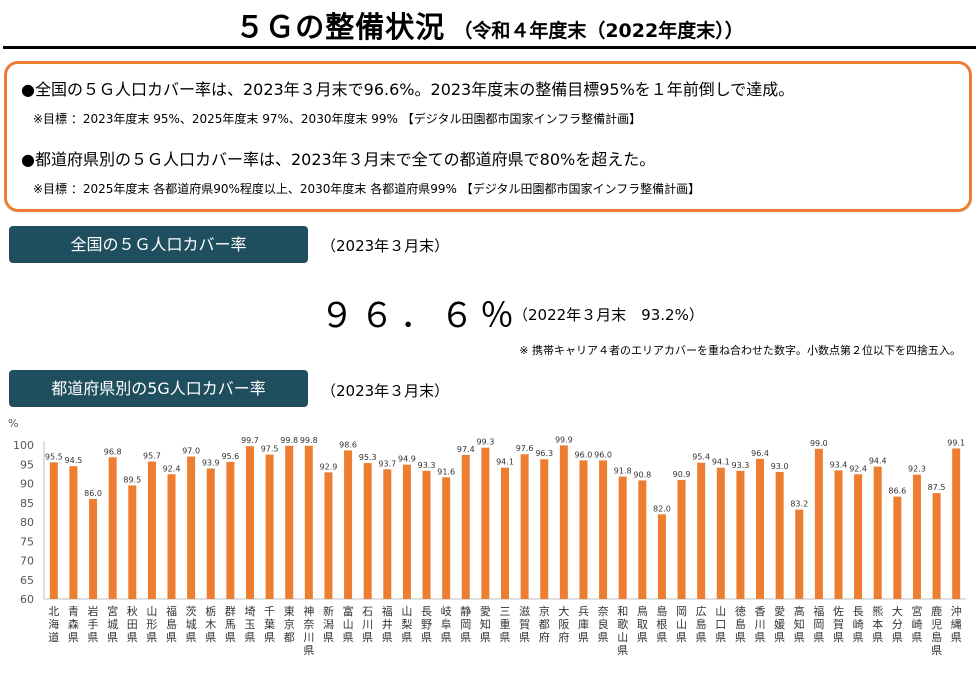 The height and width of the screenshot is (677, 979). I want to click on category-label: 三, so click(505, 611).